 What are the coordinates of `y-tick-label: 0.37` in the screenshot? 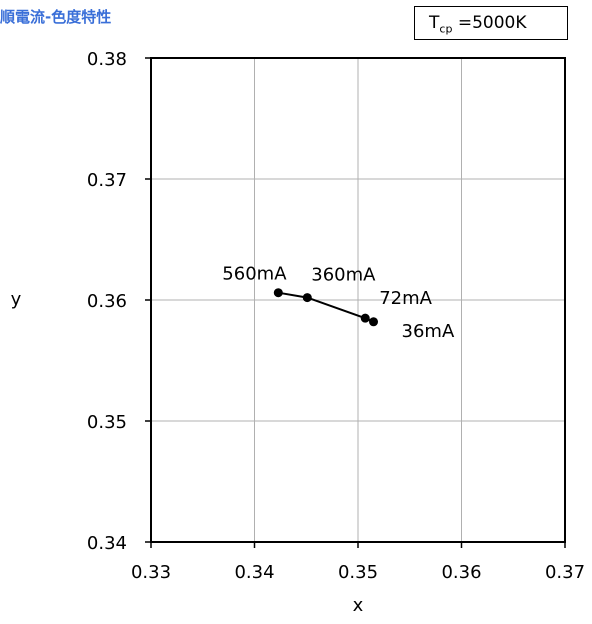 It's located at (107, 180).